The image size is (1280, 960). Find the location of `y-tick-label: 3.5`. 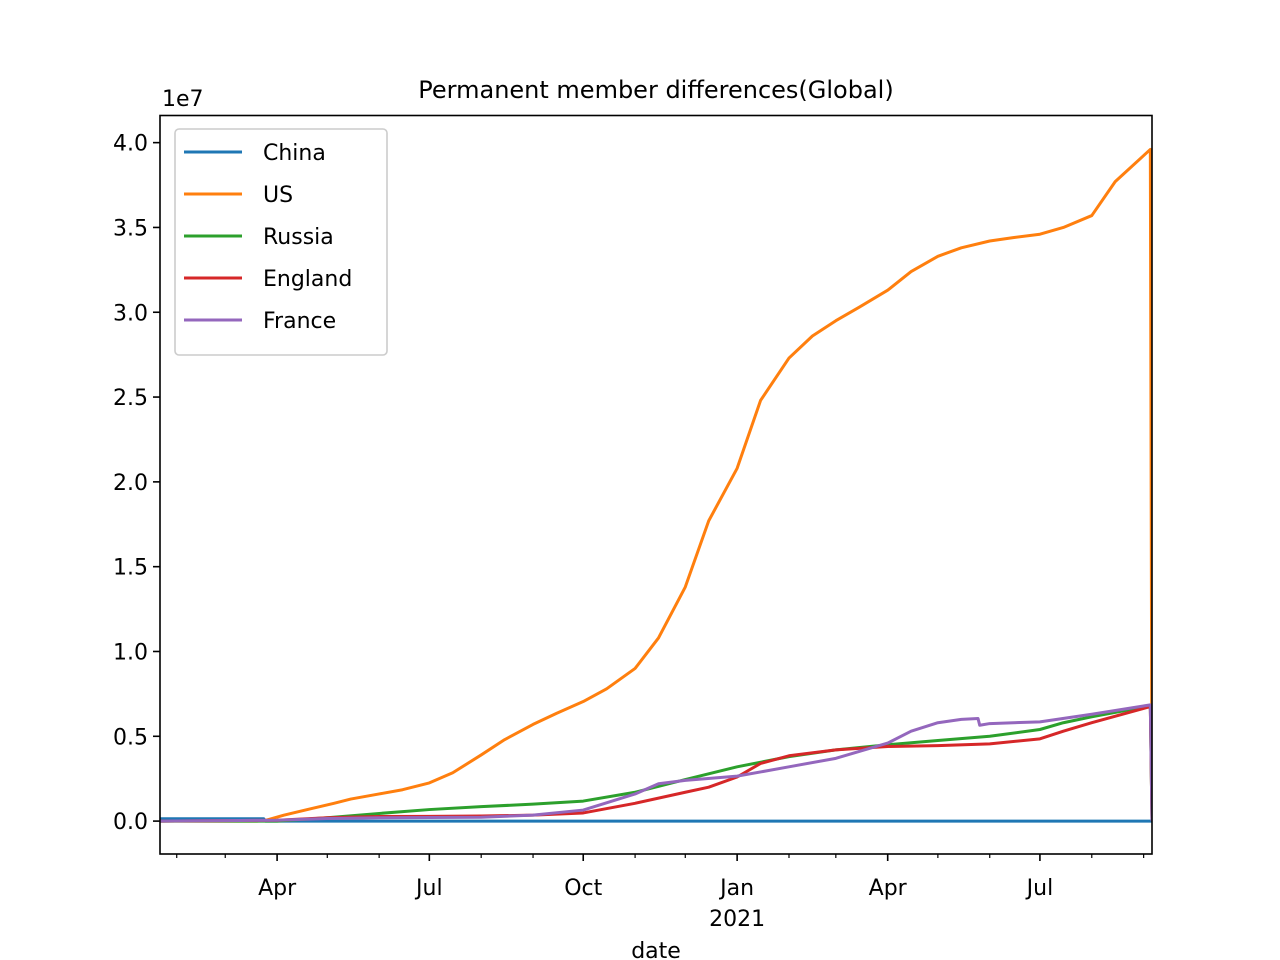

y-tick-label: 3.5 is located at coordinates (130, 228).